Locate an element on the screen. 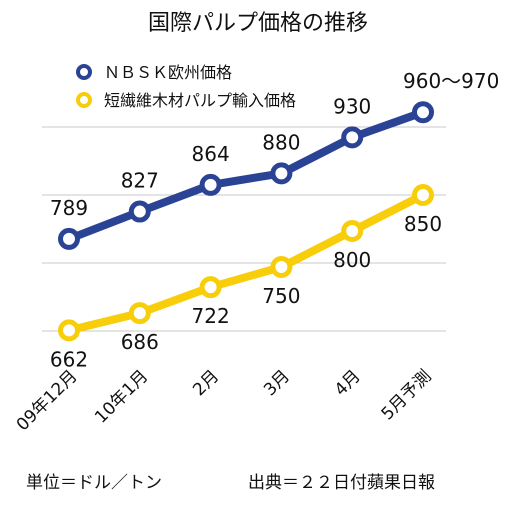  x-tick-label: 10年1月 is located at coordinates (121, 396).